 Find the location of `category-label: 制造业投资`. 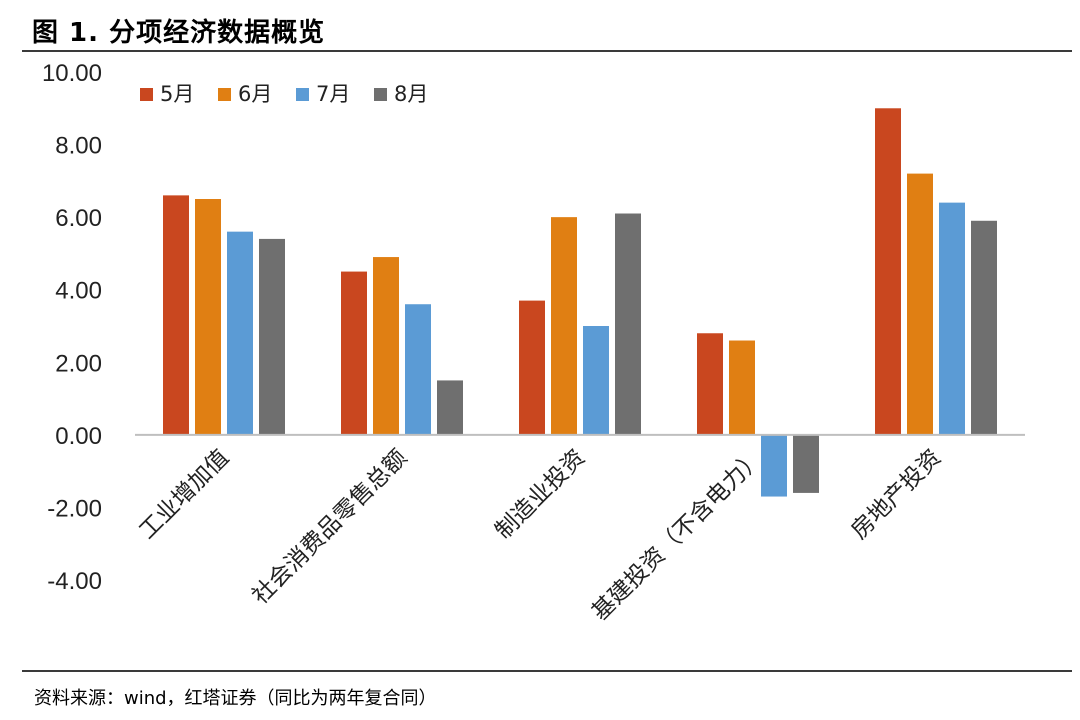

category-label: 制造业投资 is located at coordinates (541, 495).